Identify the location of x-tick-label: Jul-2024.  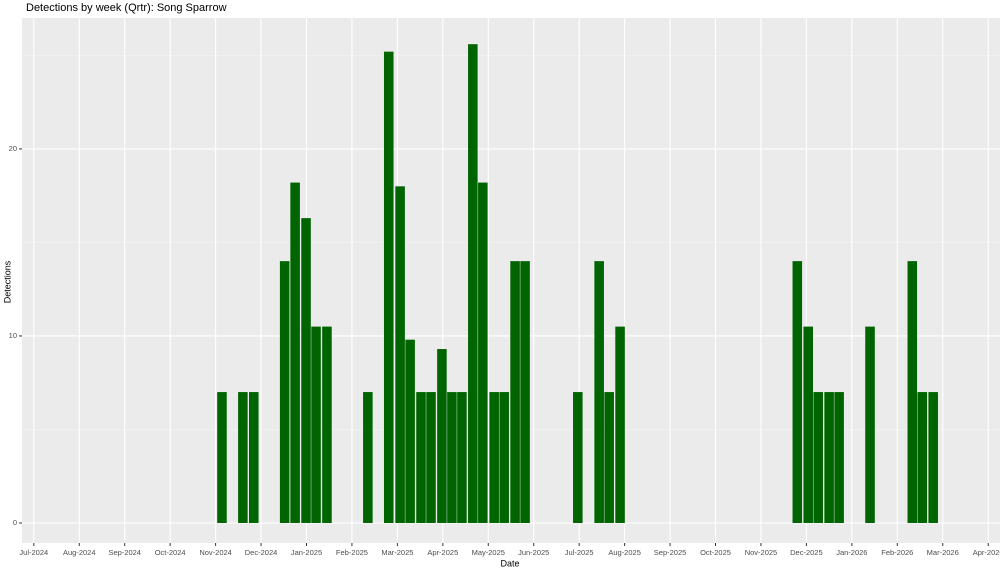
(33, 552).